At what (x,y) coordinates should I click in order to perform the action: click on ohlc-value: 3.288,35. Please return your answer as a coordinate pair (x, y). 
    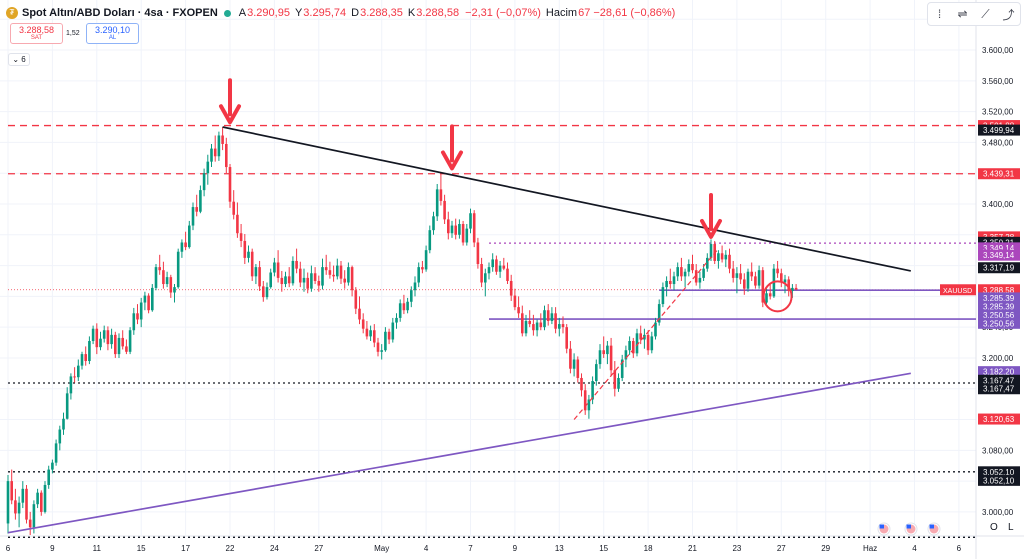
    Looking at the image, I should click on (381, 13).